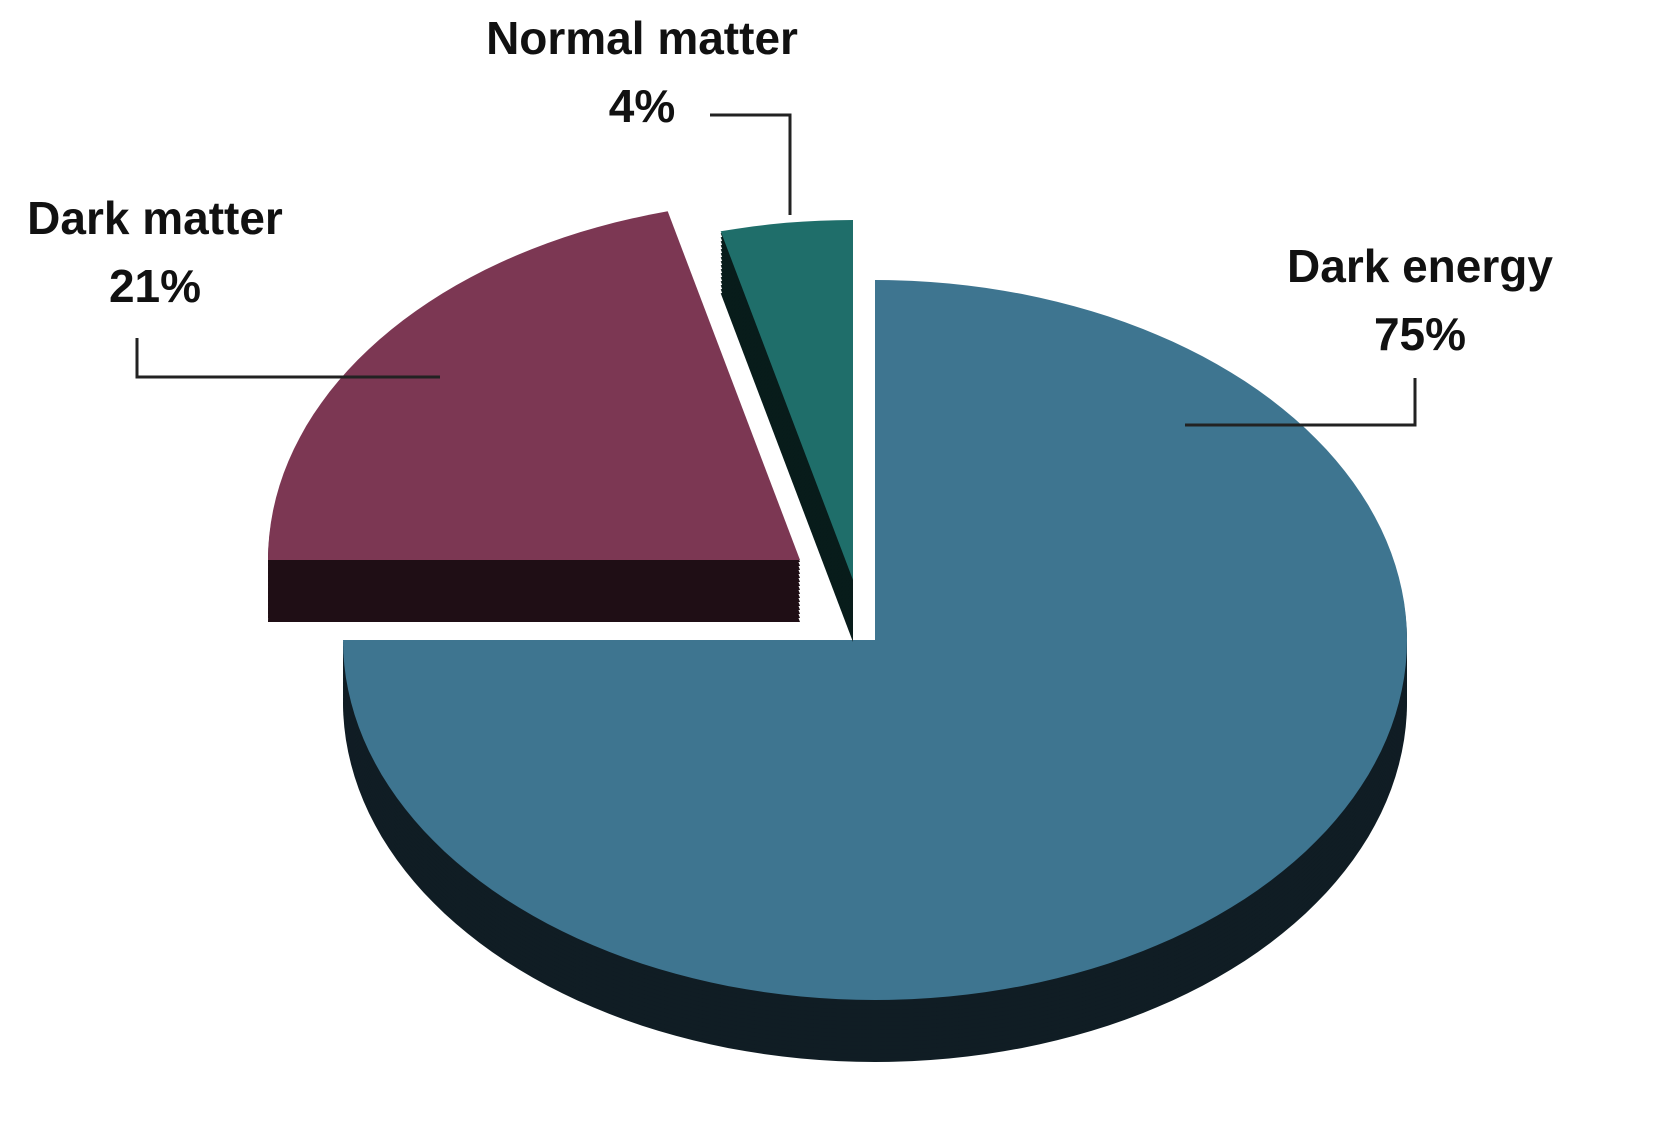  What do you see at coordinates (642, 38) in the screenshot?
I see `slice-label: Normal matter` at bounding box center [642, 38].